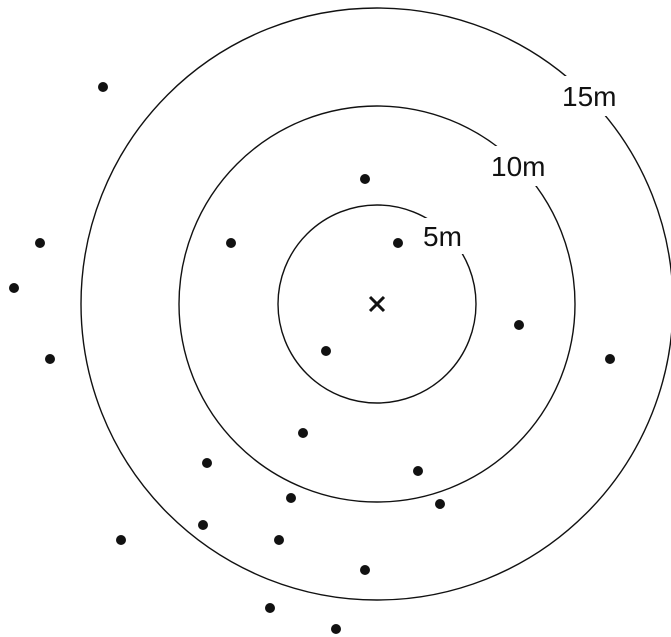 This screenshot has height=637, width=671. I want to click on center-marker, so click(377, 304).